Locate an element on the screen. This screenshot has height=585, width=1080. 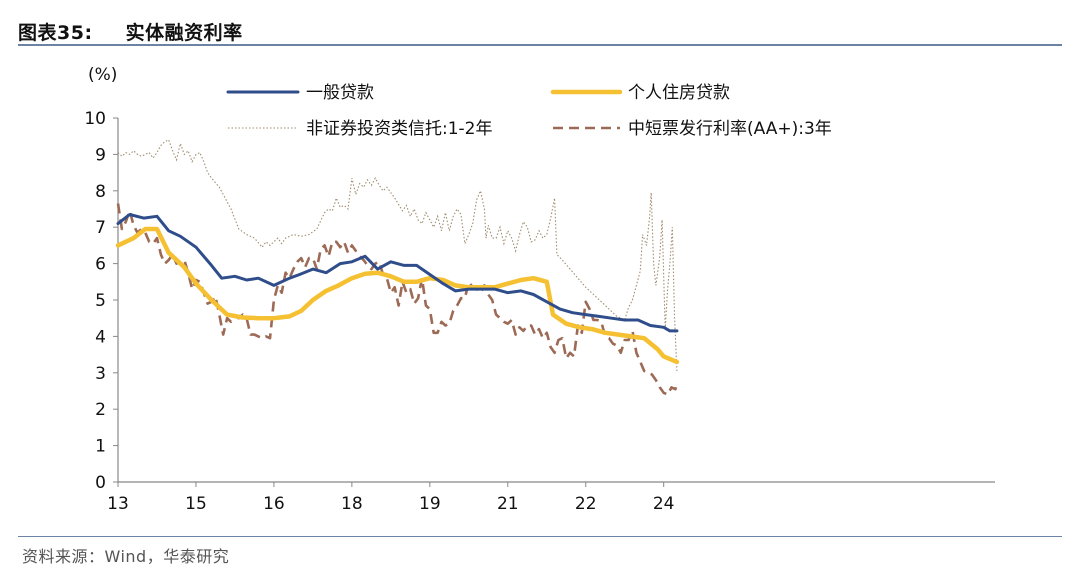
source-note: 资料来源：Wind，华泰研究 is located at coordinates (126, 556).